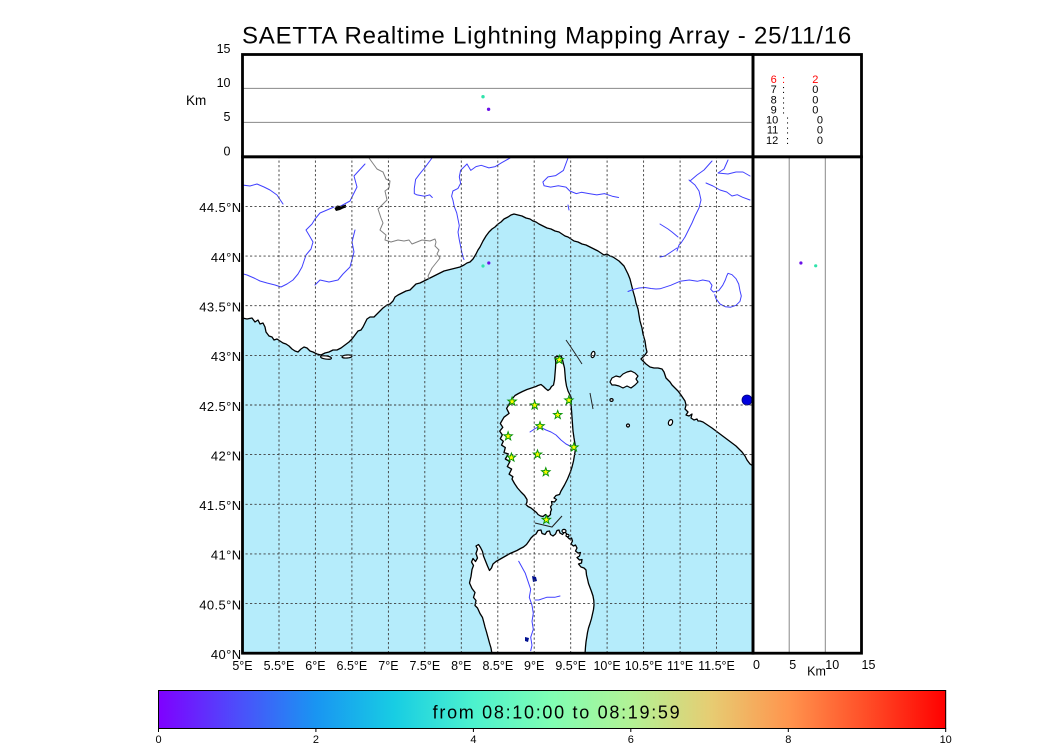 The height and width of the screenshot is (750, 1050). What do you see at coordinates (220, 207) in the screenshot?
I see `svg-text: 44.5°N` at bounding box center [220, 207].